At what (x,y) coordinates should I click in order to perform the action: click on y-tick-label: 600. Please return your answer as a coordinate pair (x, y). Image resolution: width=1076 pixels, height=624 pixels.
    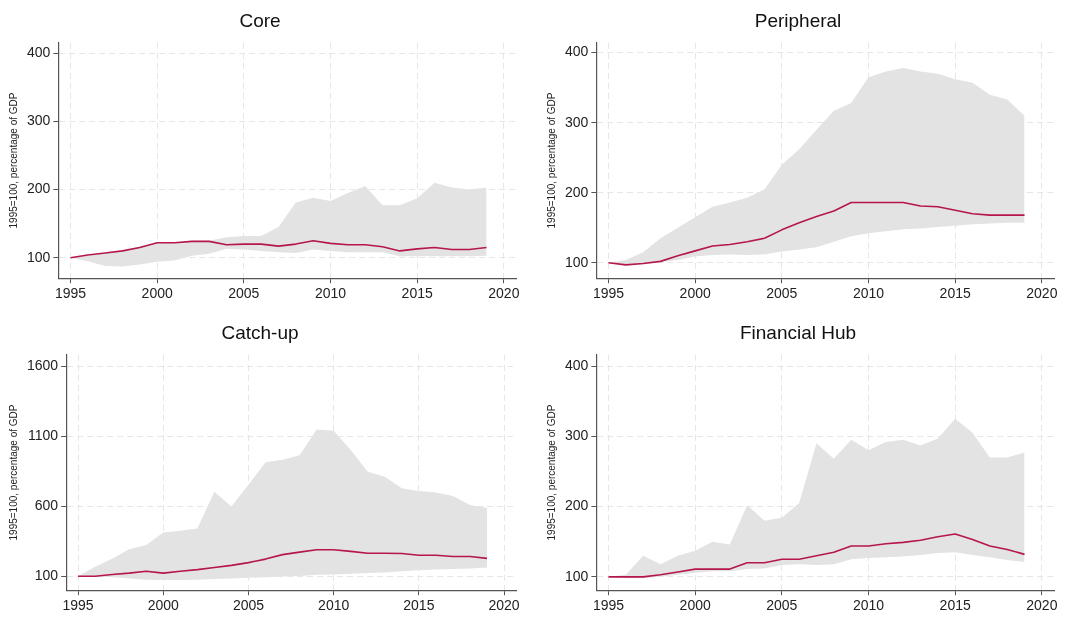
    Looking at the image, I should click on (46, 504).